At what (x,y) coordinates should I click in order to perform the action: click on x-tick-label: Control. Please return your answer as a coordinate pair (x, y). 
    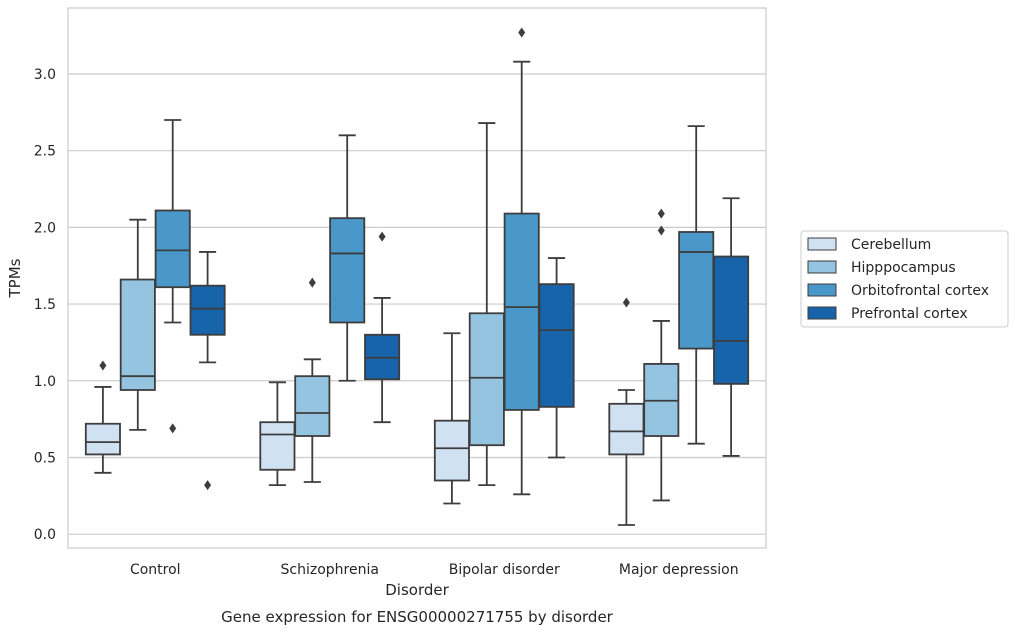
    Looking at the image, I should click on (155, 570).